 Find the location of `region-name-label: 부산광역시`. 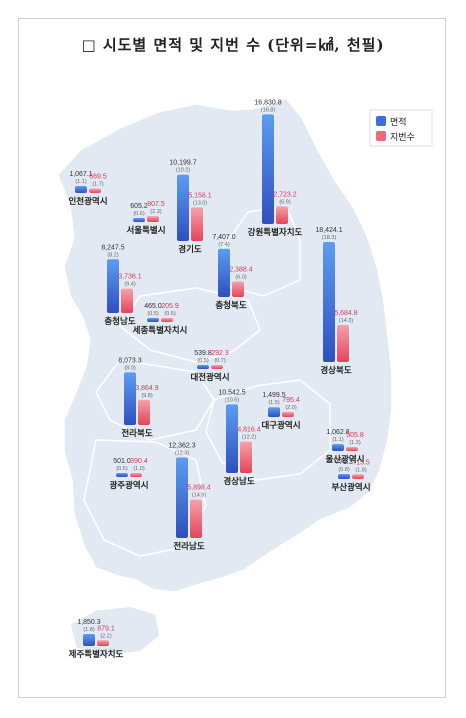

region-name-label: 부산광역시 is located at coordinates (350, 487).